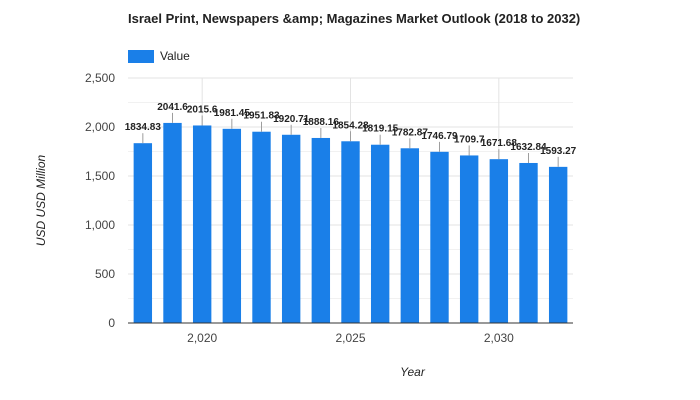 The height and width of the screenshot is (400, 700). What do you see at coordinates (469, 139) in the screenshot?
I see `data-label: 1709.7` at bounding box center [469, 139].